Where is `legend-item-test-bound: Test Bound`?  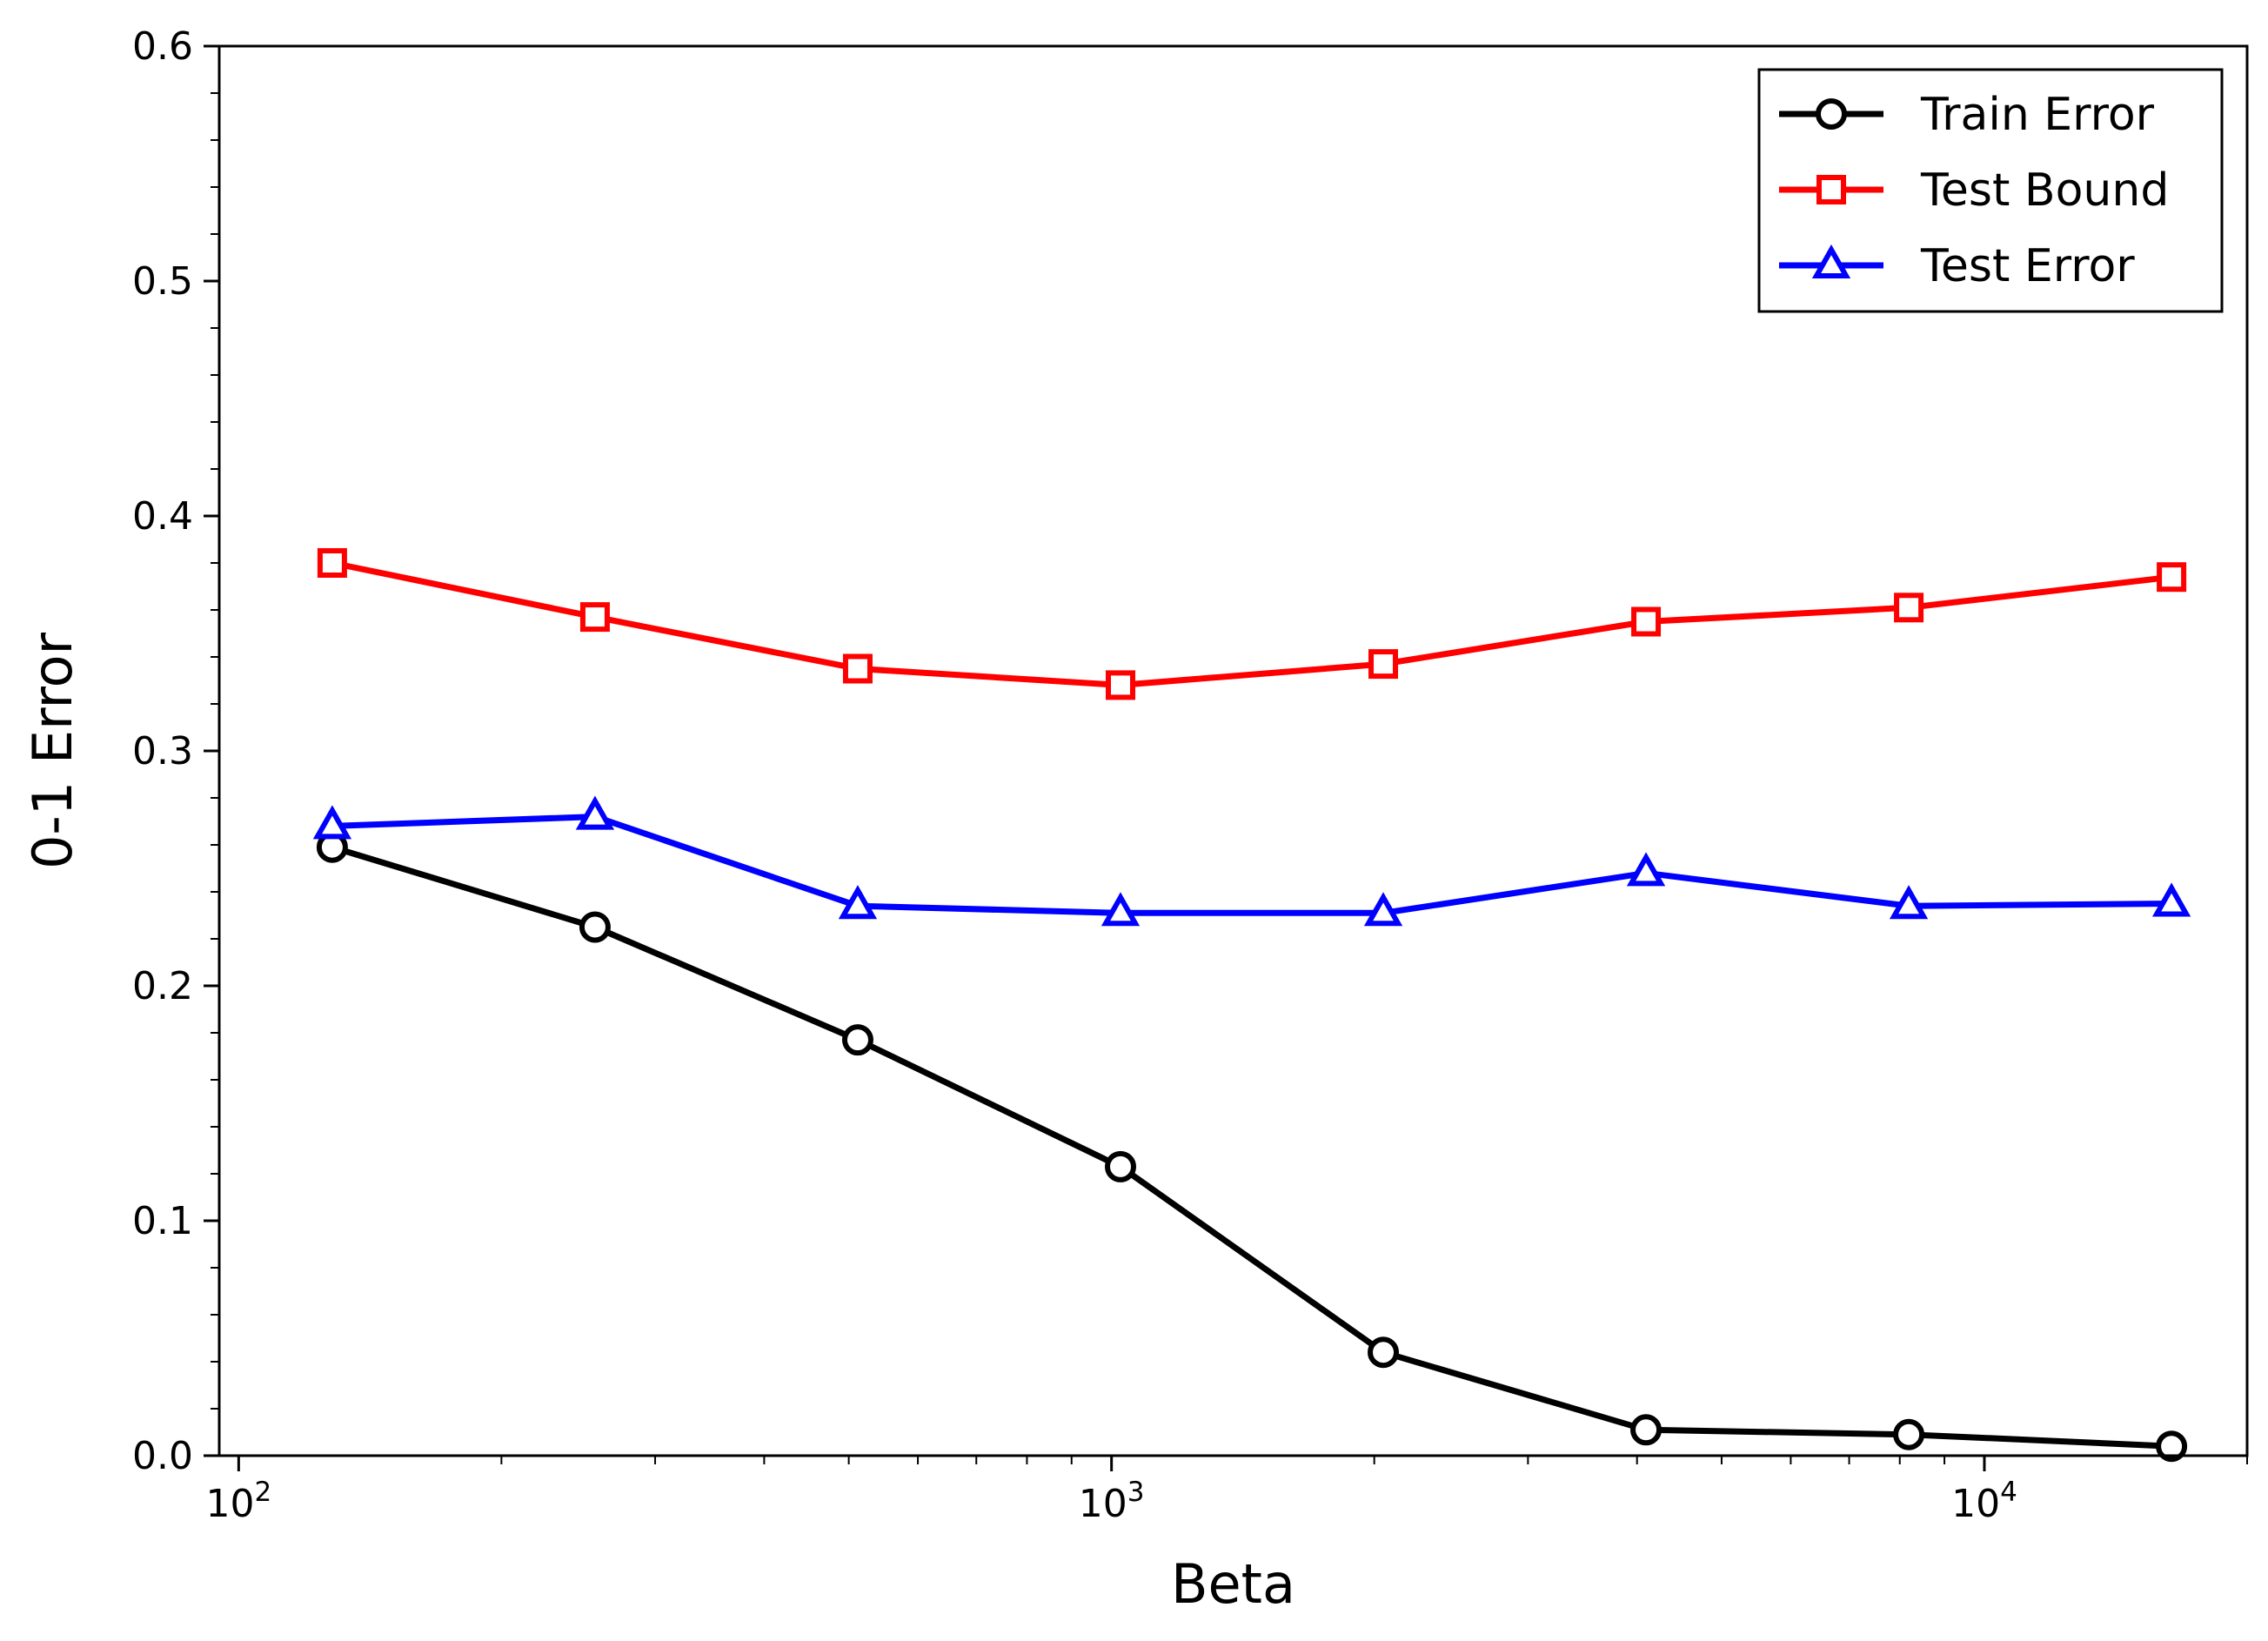
legend-item-test-bound: Test Bound is located at coordinates (1974, 190).